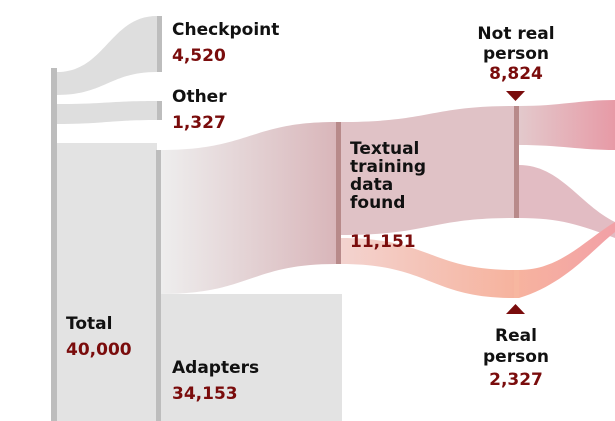  I want to click on node-bar-not-real, so click(516, 162).